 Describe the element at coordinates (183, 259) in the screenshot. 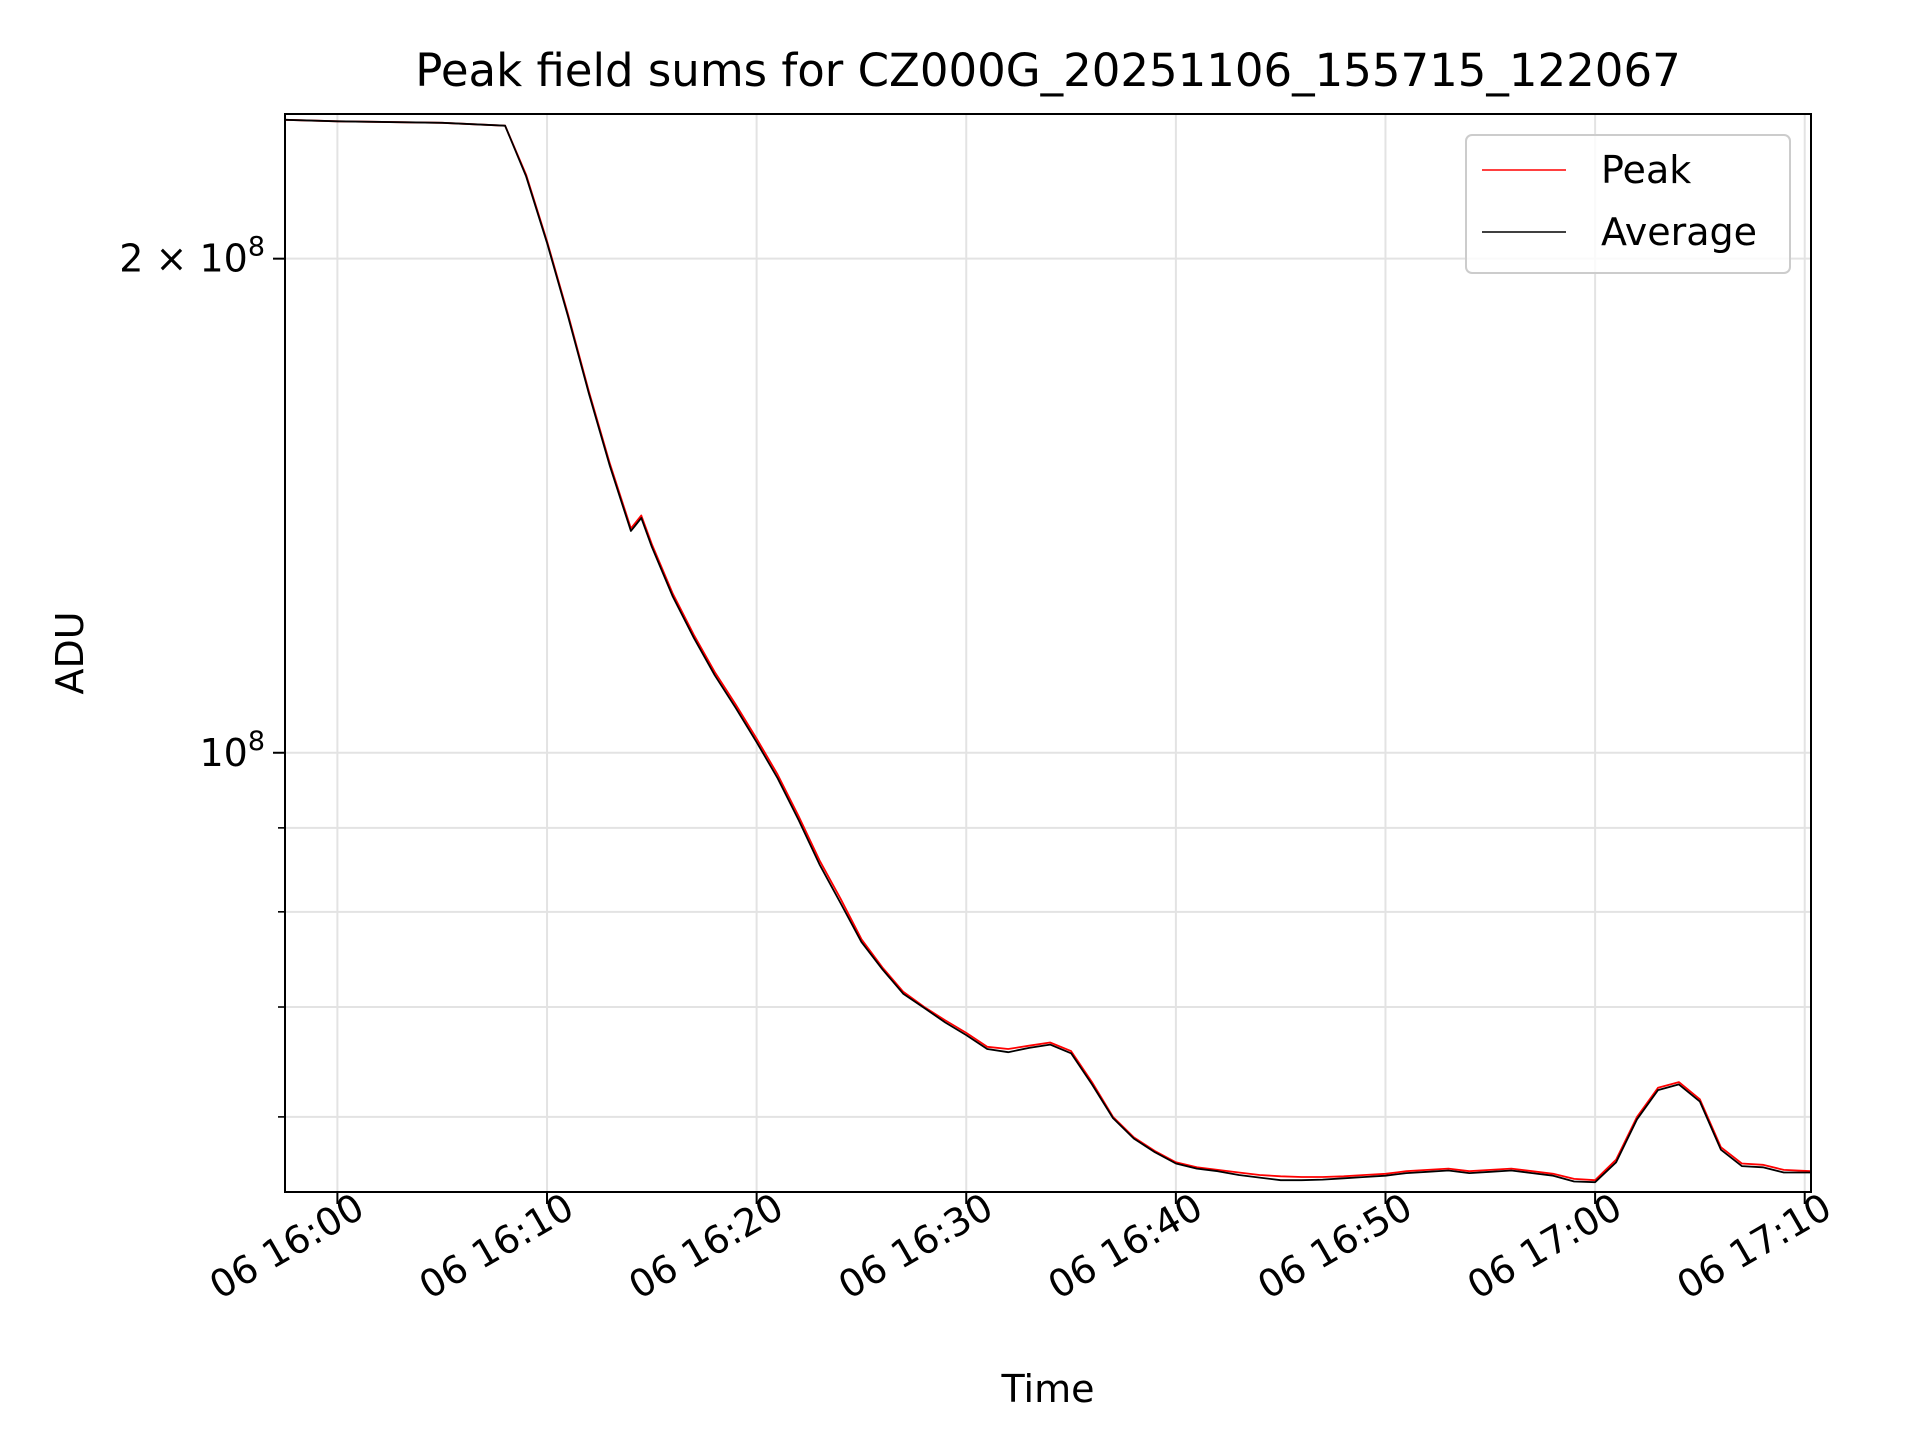

I see `y-tick-mantissa: 2 × 10` at that location.